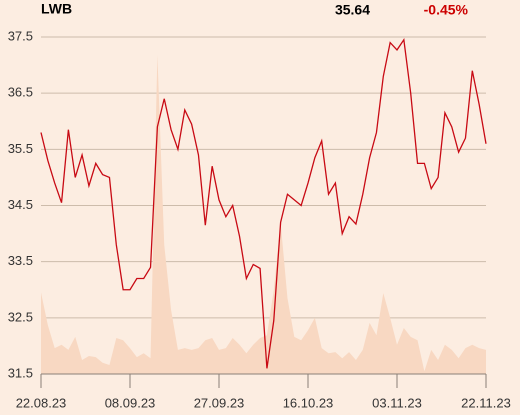 The width and height of the screenshot is (520, 415). I want to click on y-tick-label: 32.5, so click(20, 316).